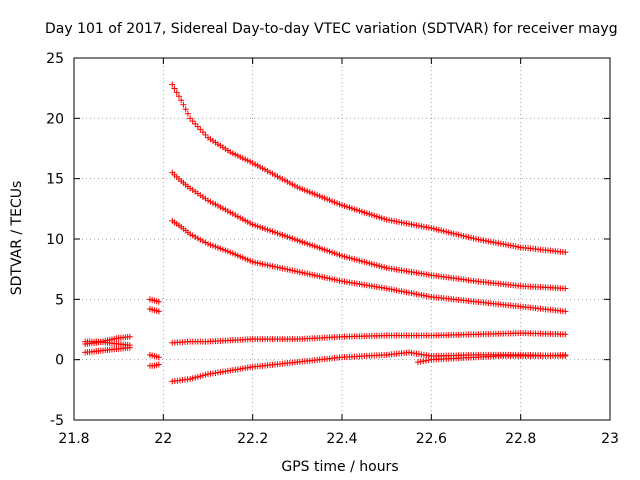 The width and height of the screenshot is (640, 480). I want to click on x-tick-label: 22.6, so click(431, 439).